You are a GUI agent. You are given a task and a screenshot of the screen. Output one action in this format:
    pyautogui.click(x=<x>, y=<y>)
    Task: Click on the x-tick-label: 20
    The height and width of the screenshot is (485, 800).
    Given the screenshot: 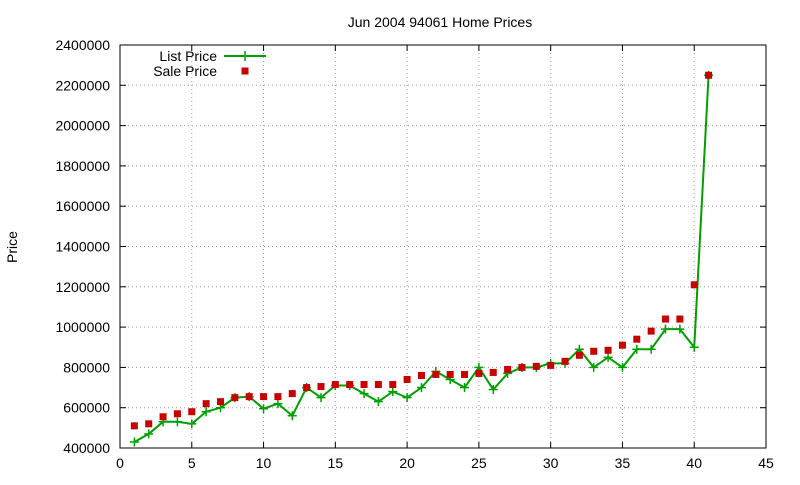 What is the action you would take?
    pyautogui.click(x=407, y=463)
    